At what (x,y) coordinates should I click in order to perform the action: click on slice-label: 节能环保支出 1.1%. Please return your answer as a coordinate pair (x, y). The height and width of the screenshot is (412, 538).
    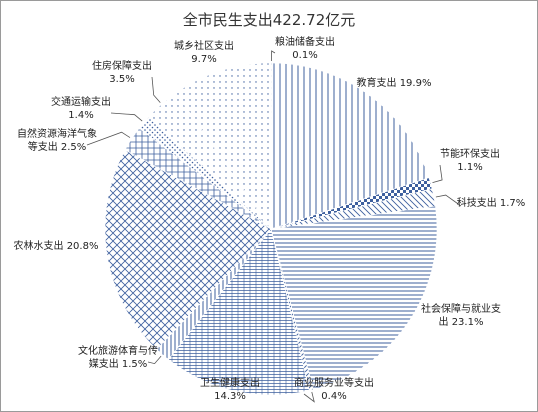
    Looking at the image, I should click on (470, 160).